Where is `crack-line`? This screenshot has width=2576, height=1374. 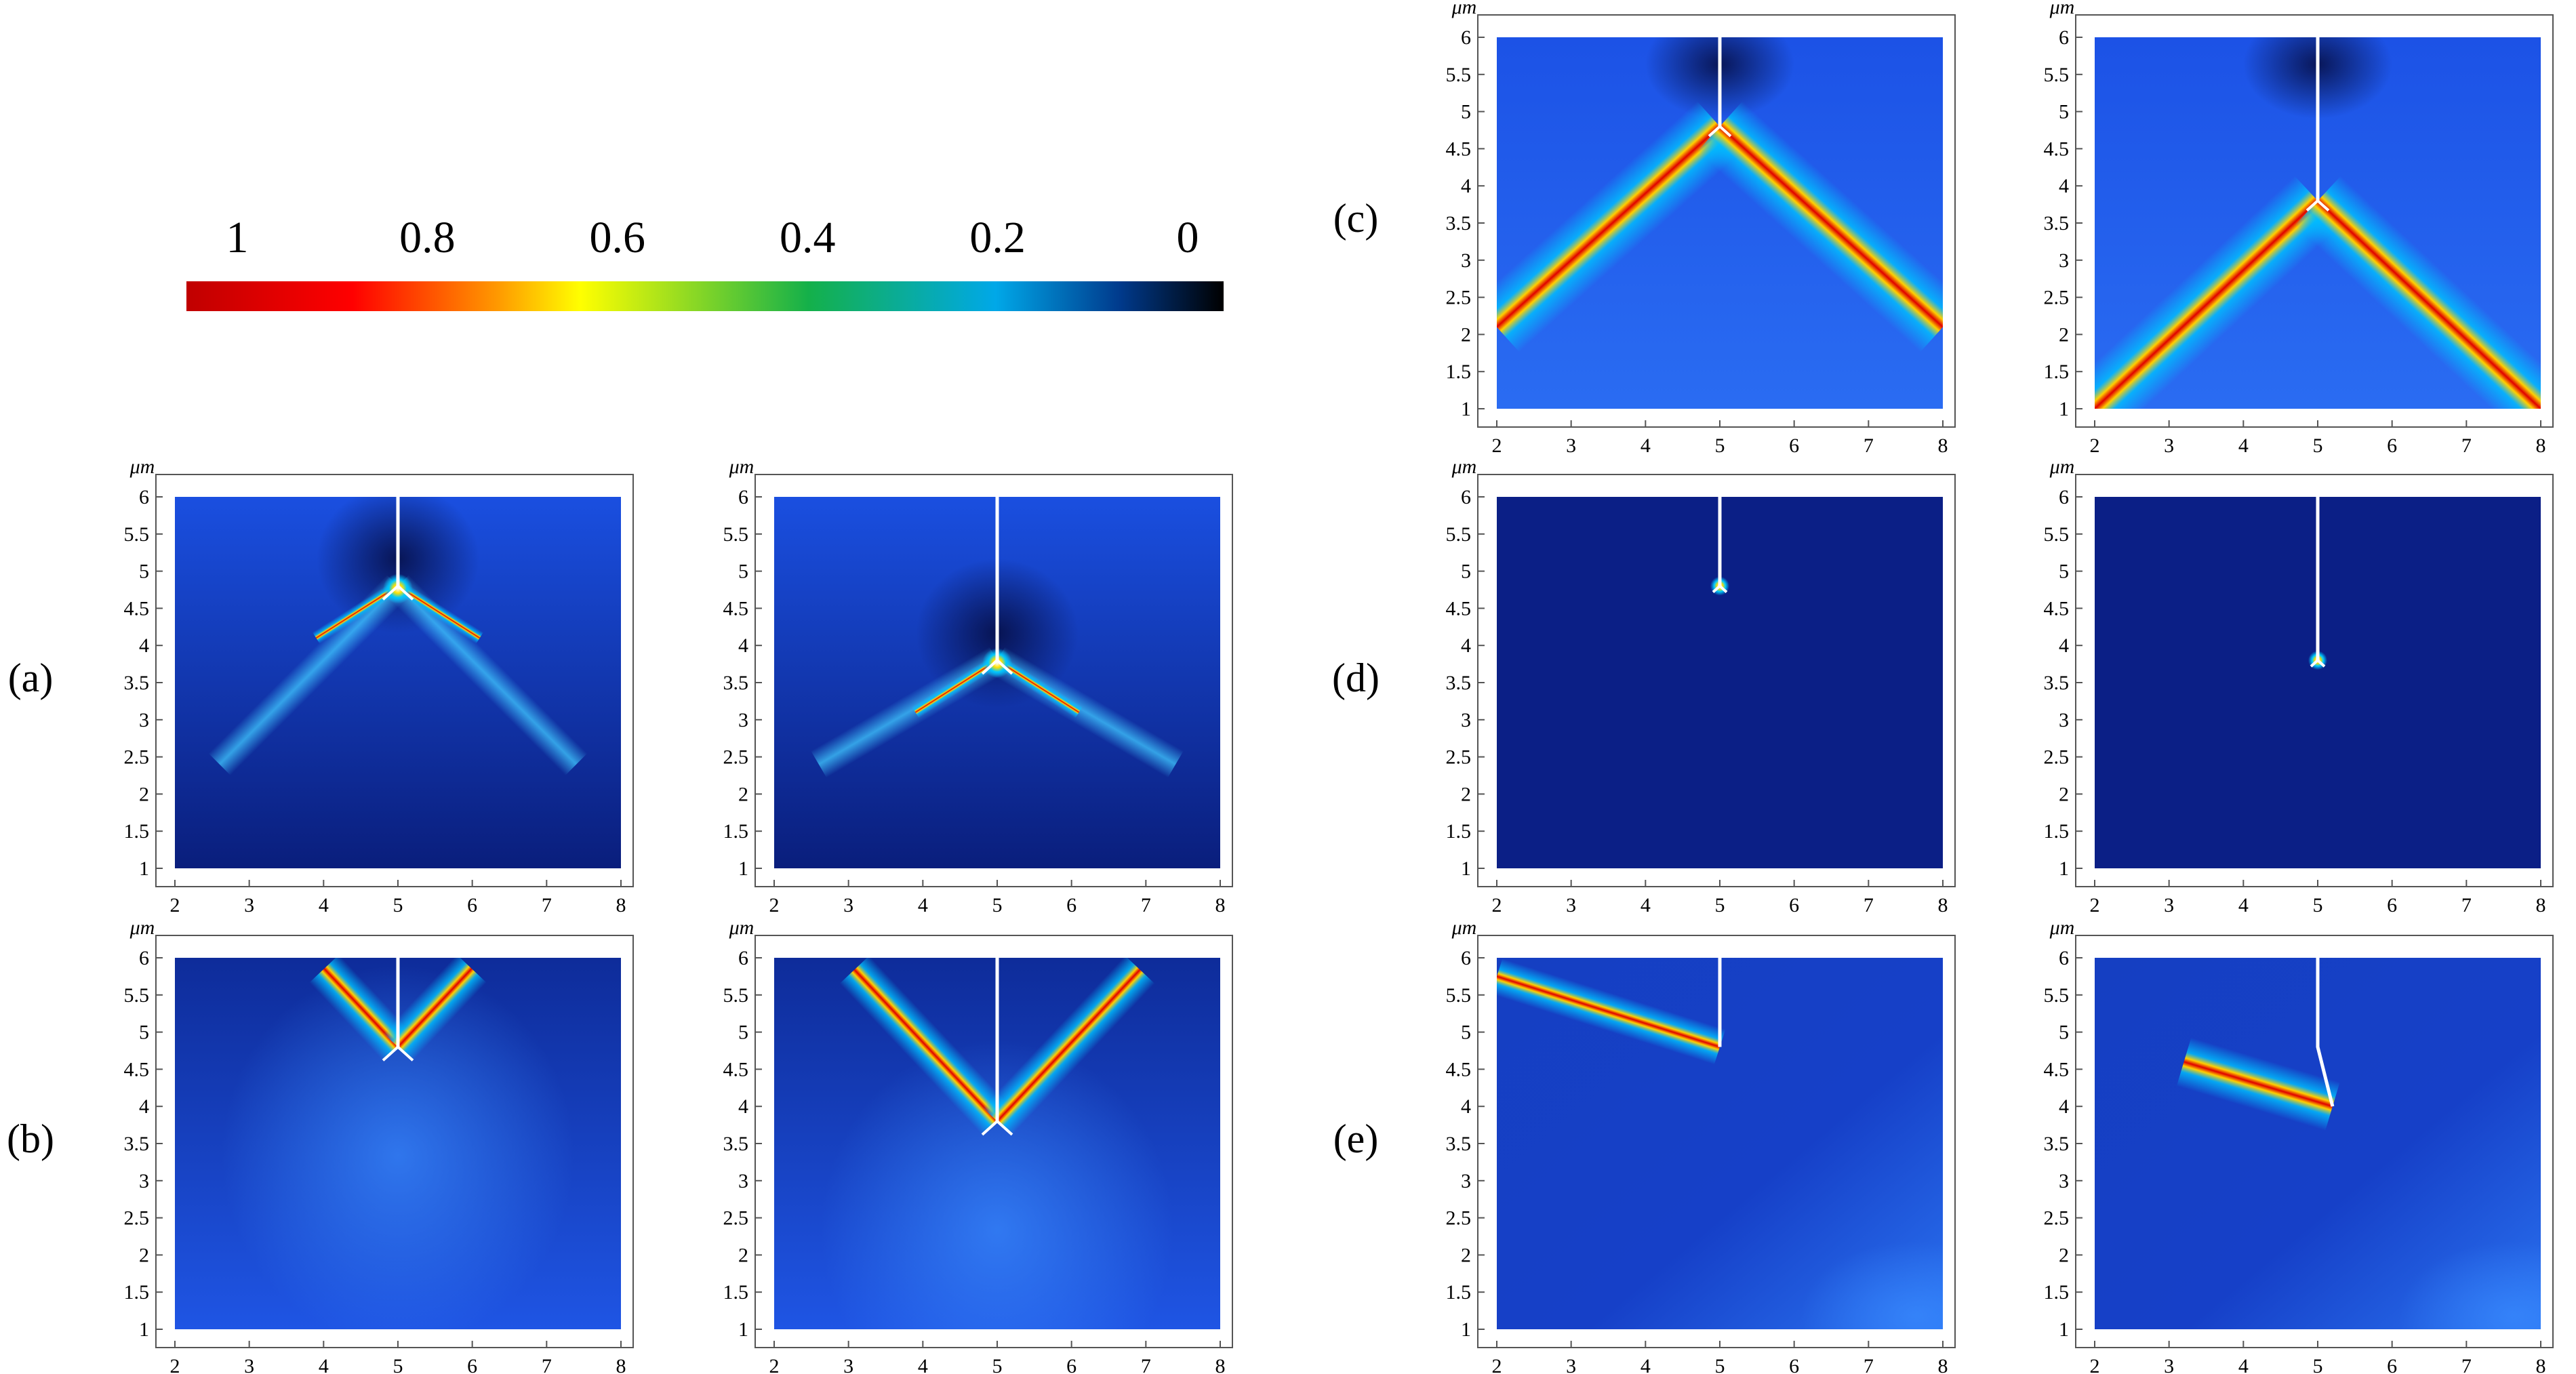
crack-line is located at coordinates (2325, 1025).